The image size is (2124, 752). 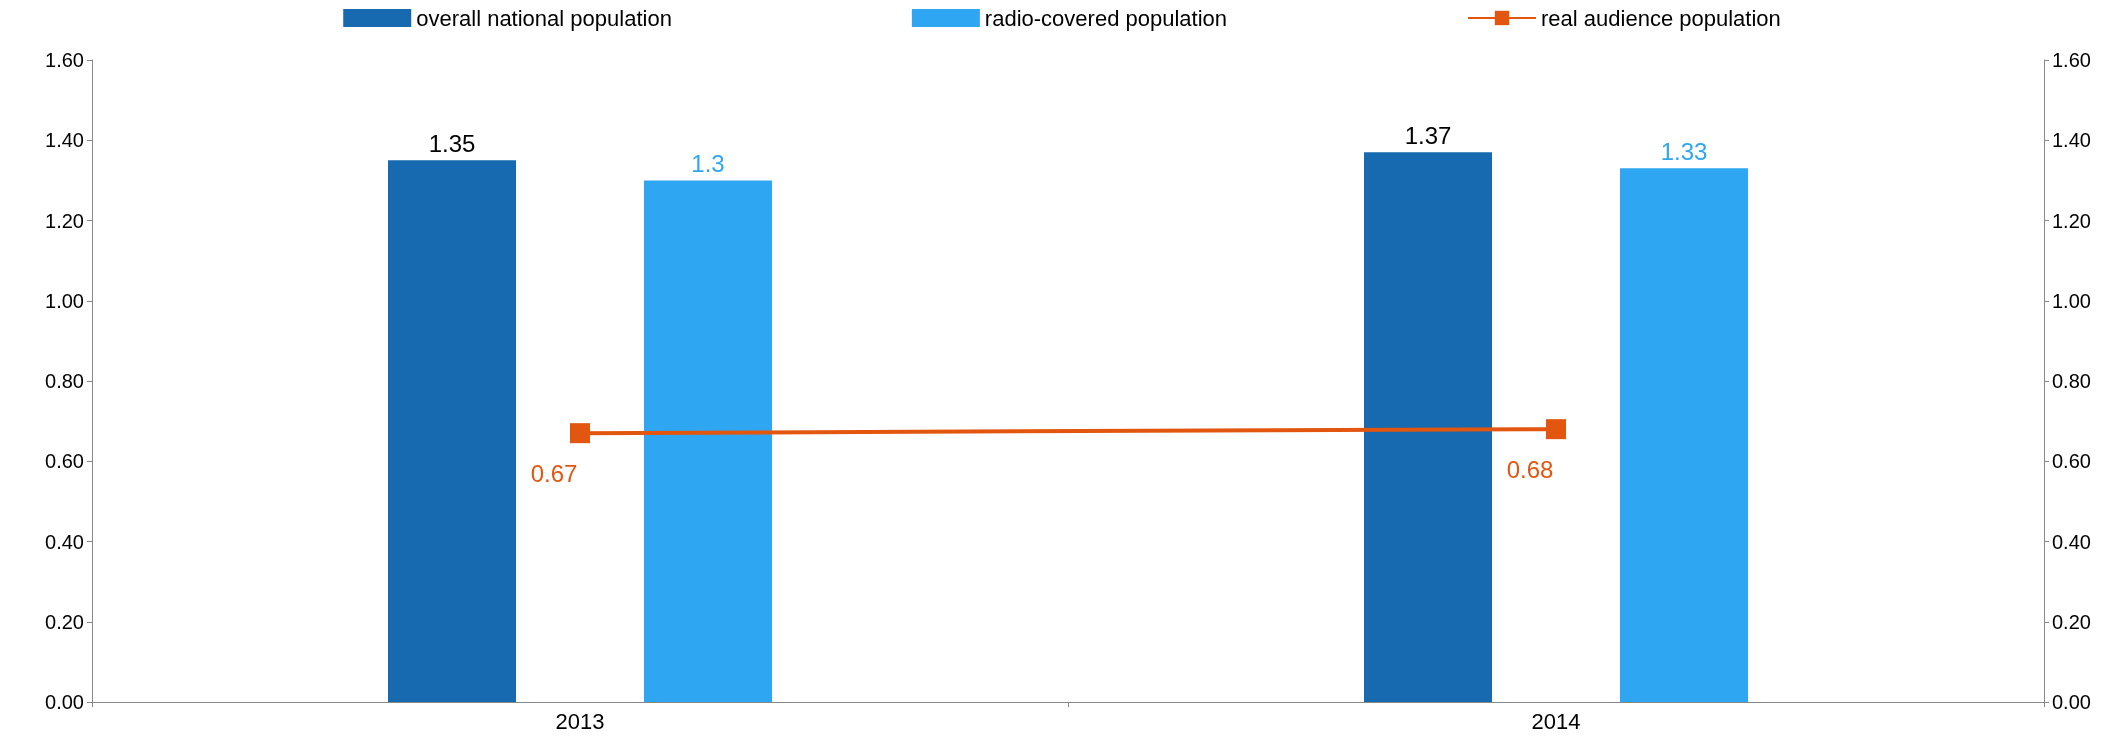 I want to click on y2-tick-label: 0.40, so click(x=2071, y=541).